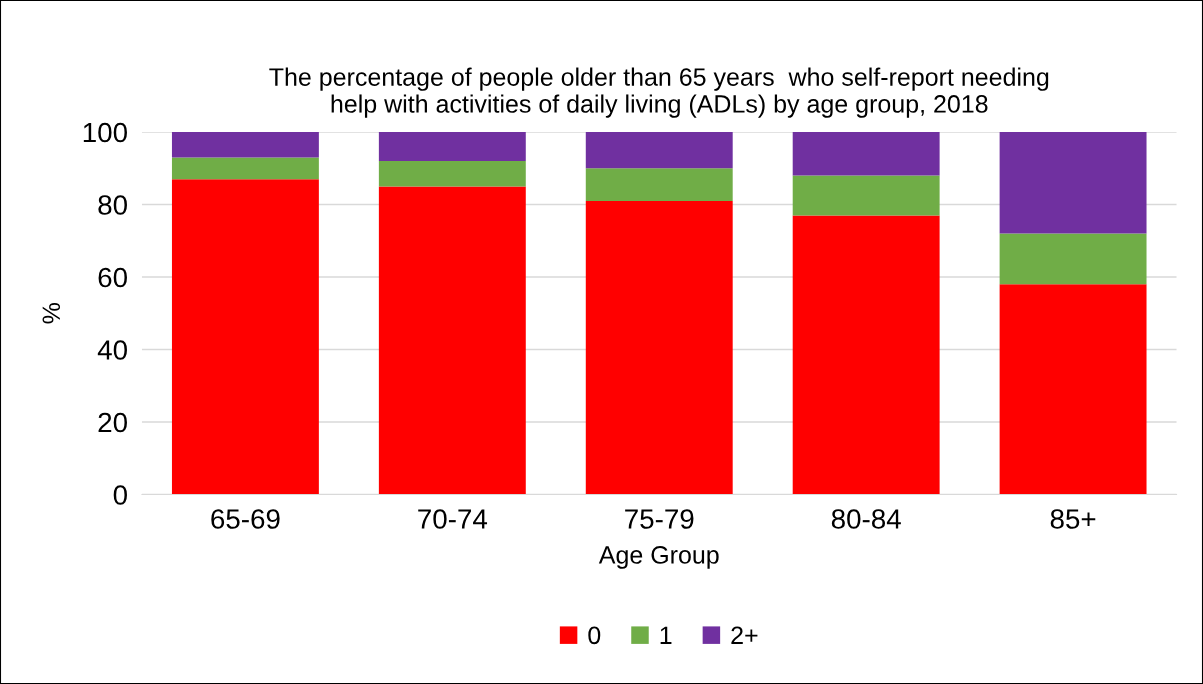  I want to click on x-tick-label: 80-84, so click(866, 519).